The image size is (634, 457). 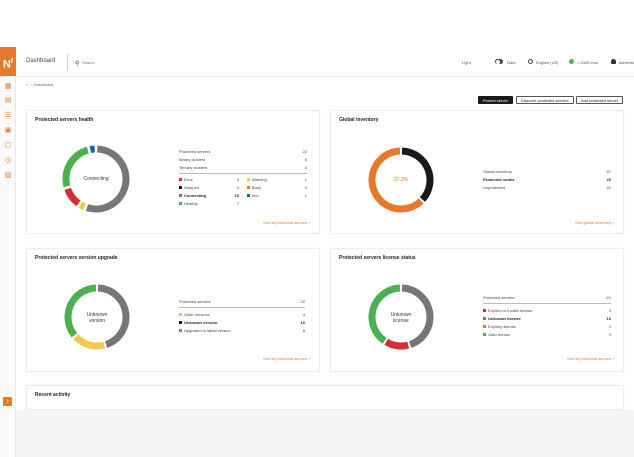 I want to click on license-title: Protected servers license status, so click(x=377, y=258).